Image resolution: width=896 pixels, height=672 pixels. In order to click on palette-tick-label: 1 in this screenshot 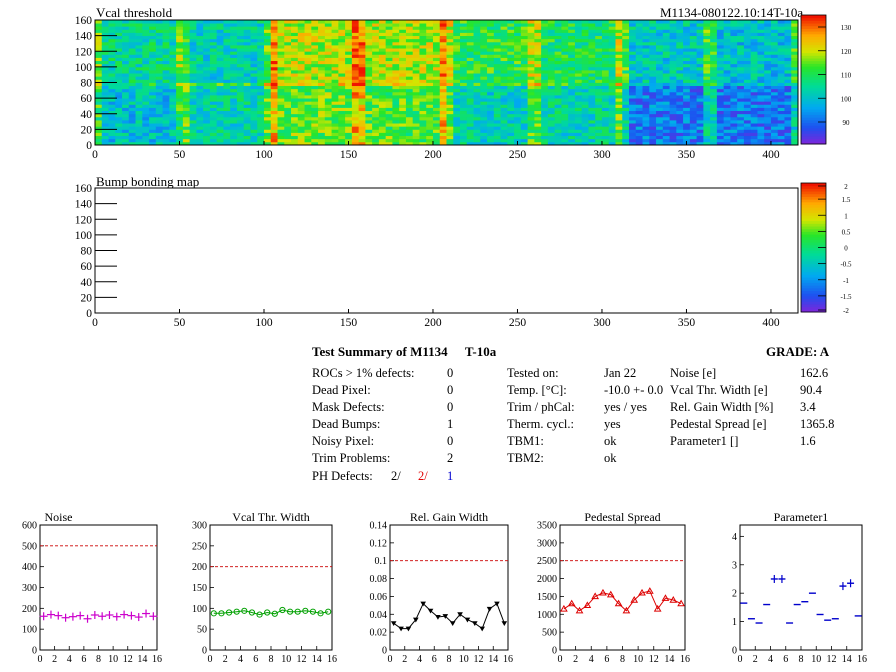, I will do `click(846, 216)`.